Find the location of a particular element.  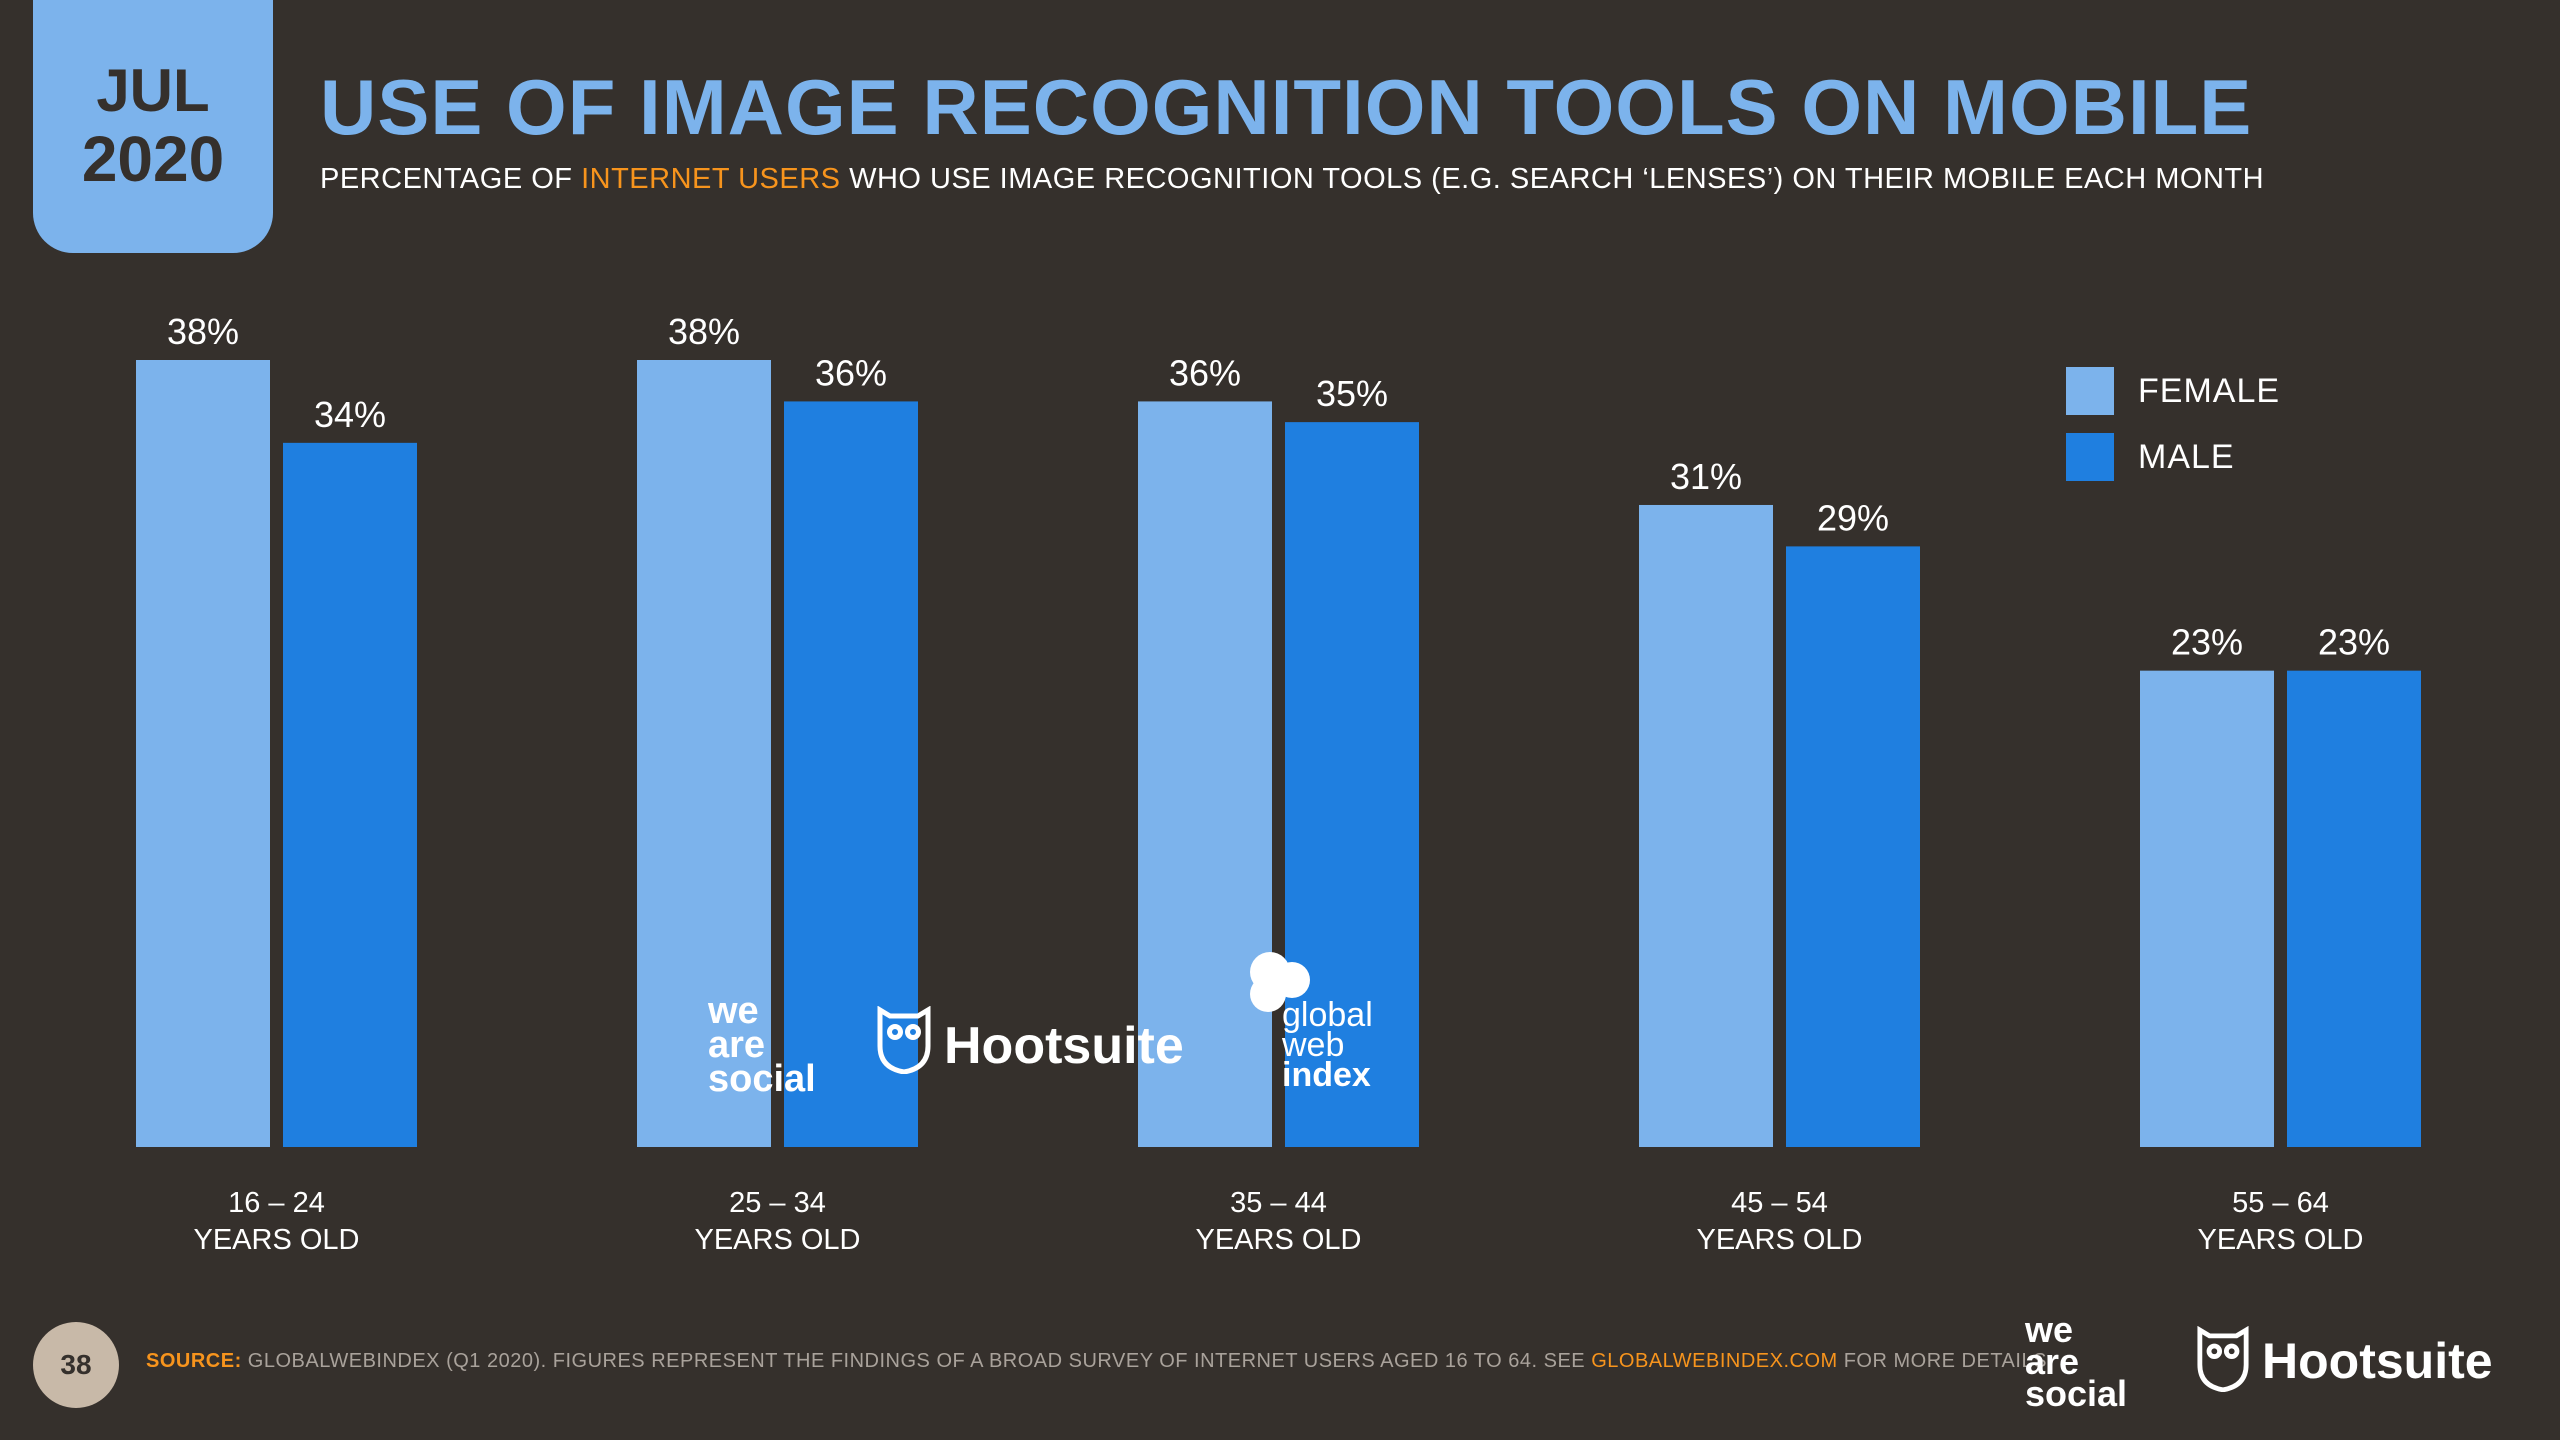

legend-item-female: FEMALE is located at coordinates (2173, 391).